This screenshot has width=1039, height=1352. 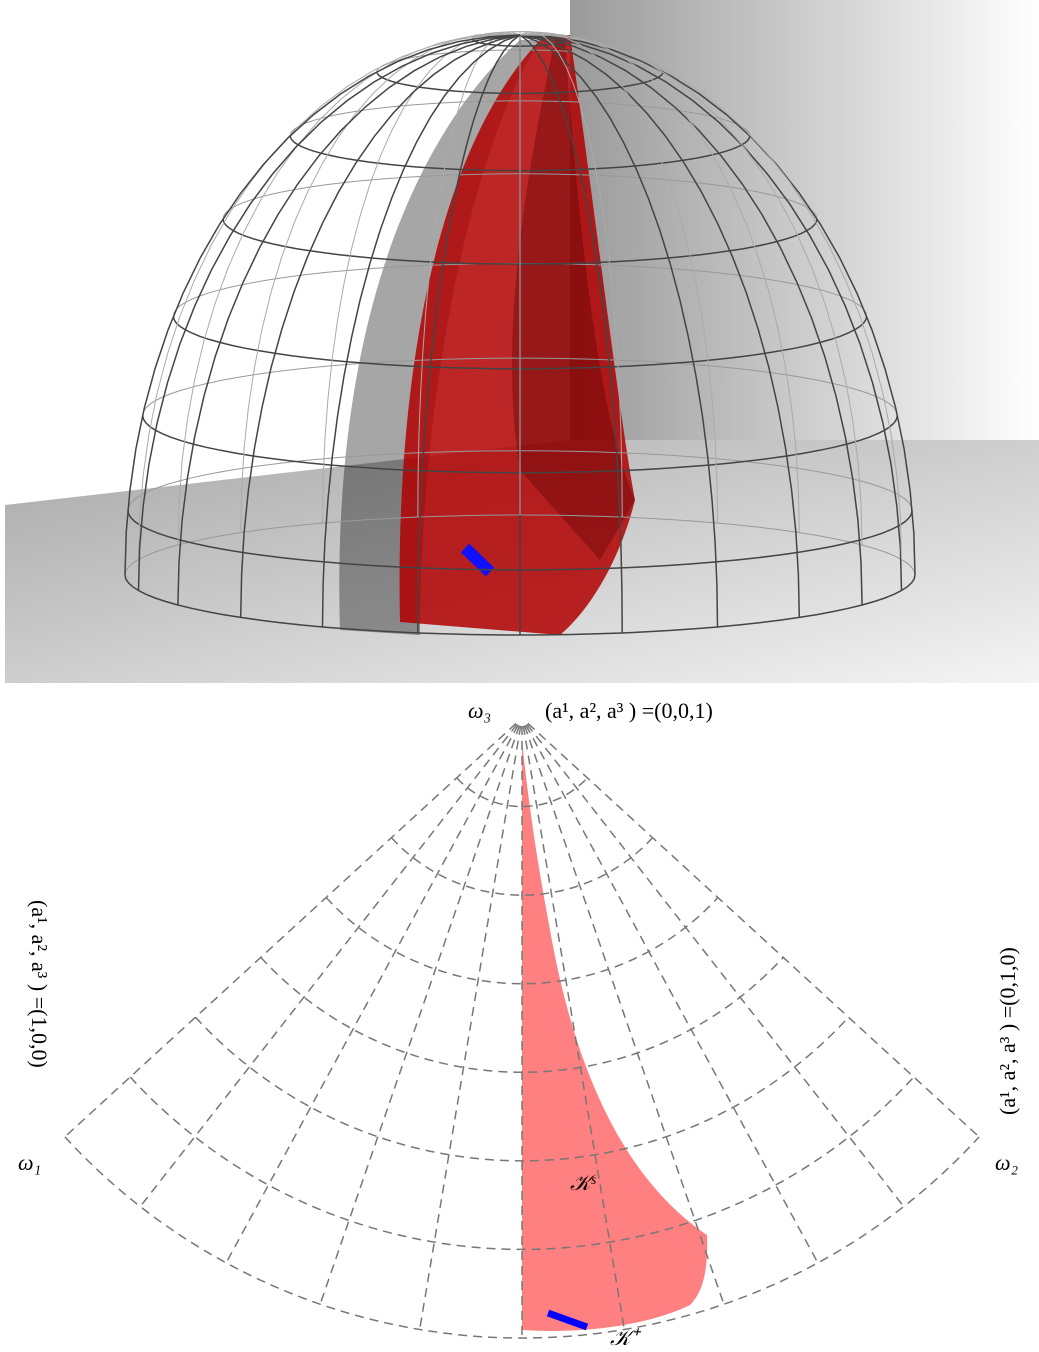 I want to click on k-plus-label: 𝒦⁺, so click(x=625, y=1337).